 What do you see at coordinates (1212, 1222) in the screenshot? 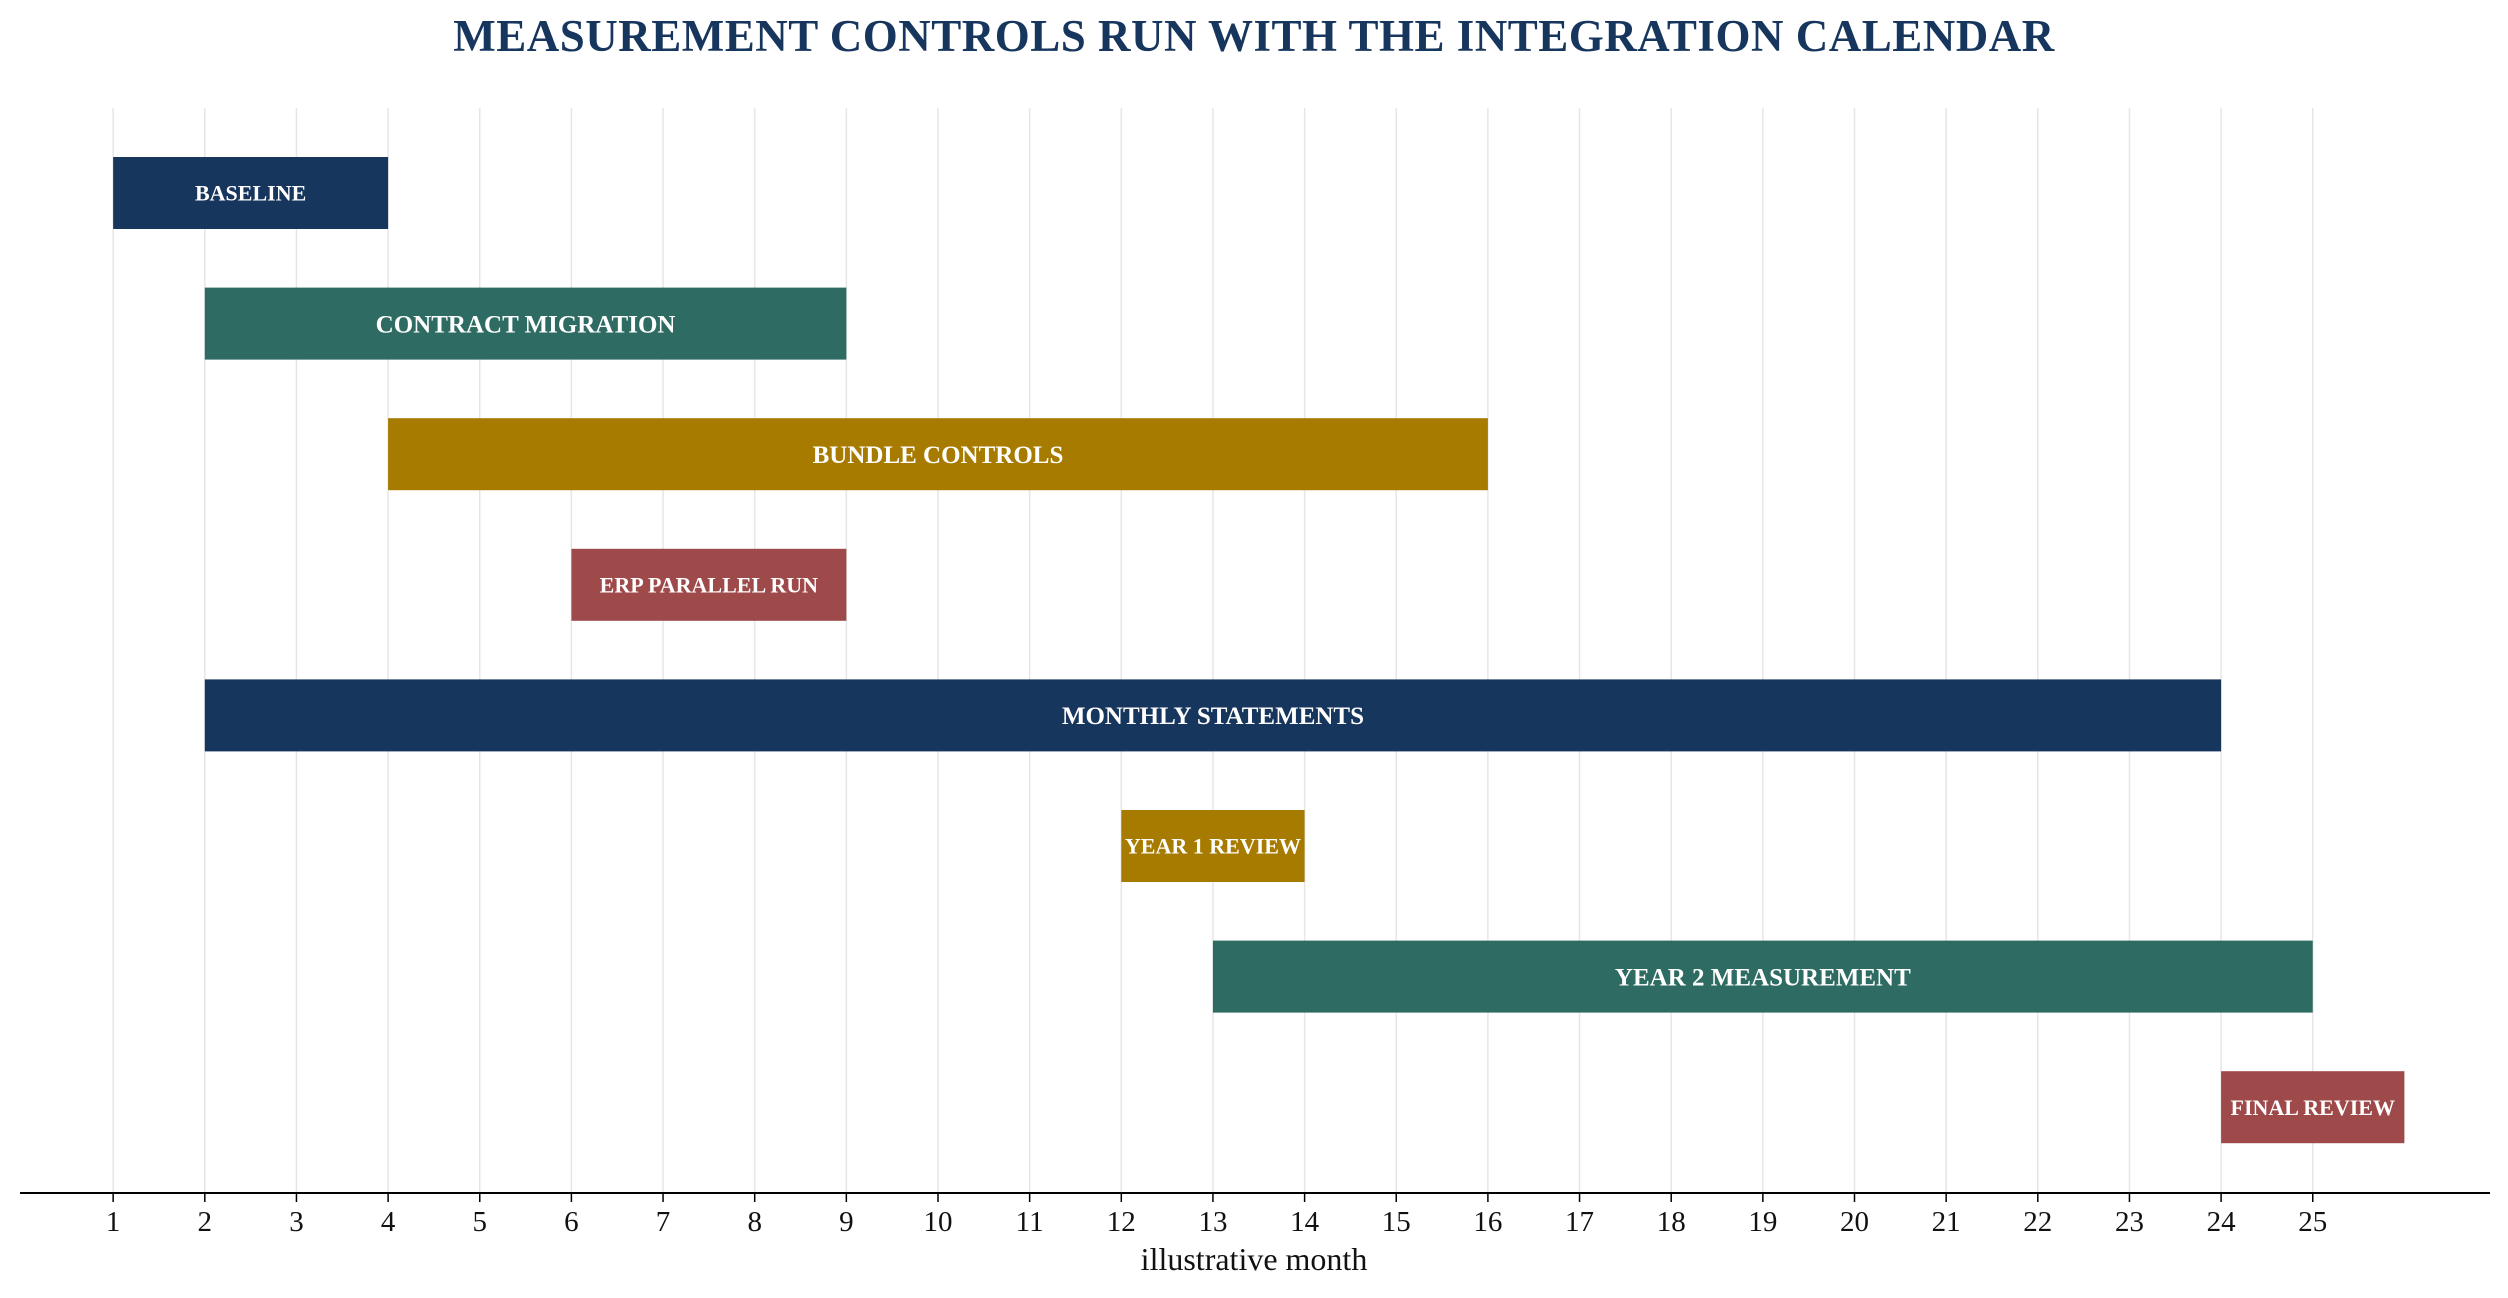
I see `x-tick-label: 13` at bounding box center [1212, 1222].